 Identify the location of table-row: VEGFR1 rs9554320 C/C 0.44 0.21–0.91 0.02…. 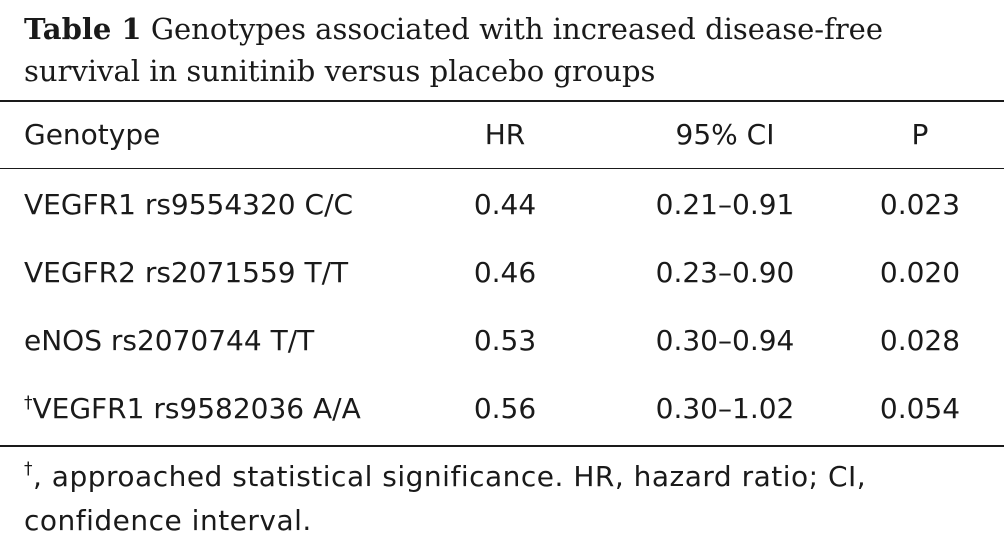
(502, 205).